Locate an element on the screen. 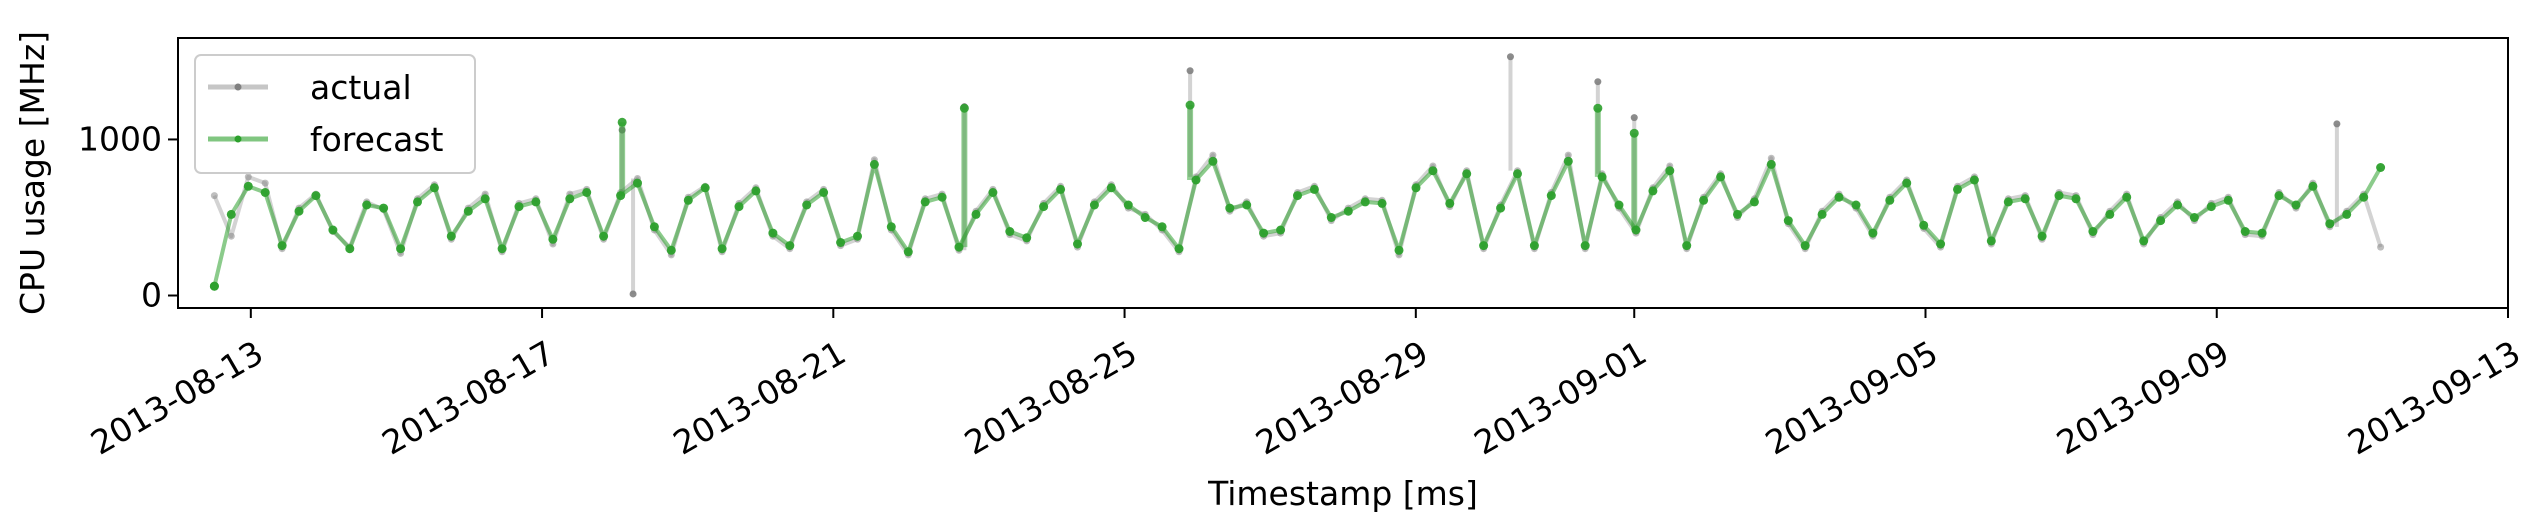 This screenshot has height=530, width=2521. y-tick-label-0: 0 is located at coordinates (151, 295).